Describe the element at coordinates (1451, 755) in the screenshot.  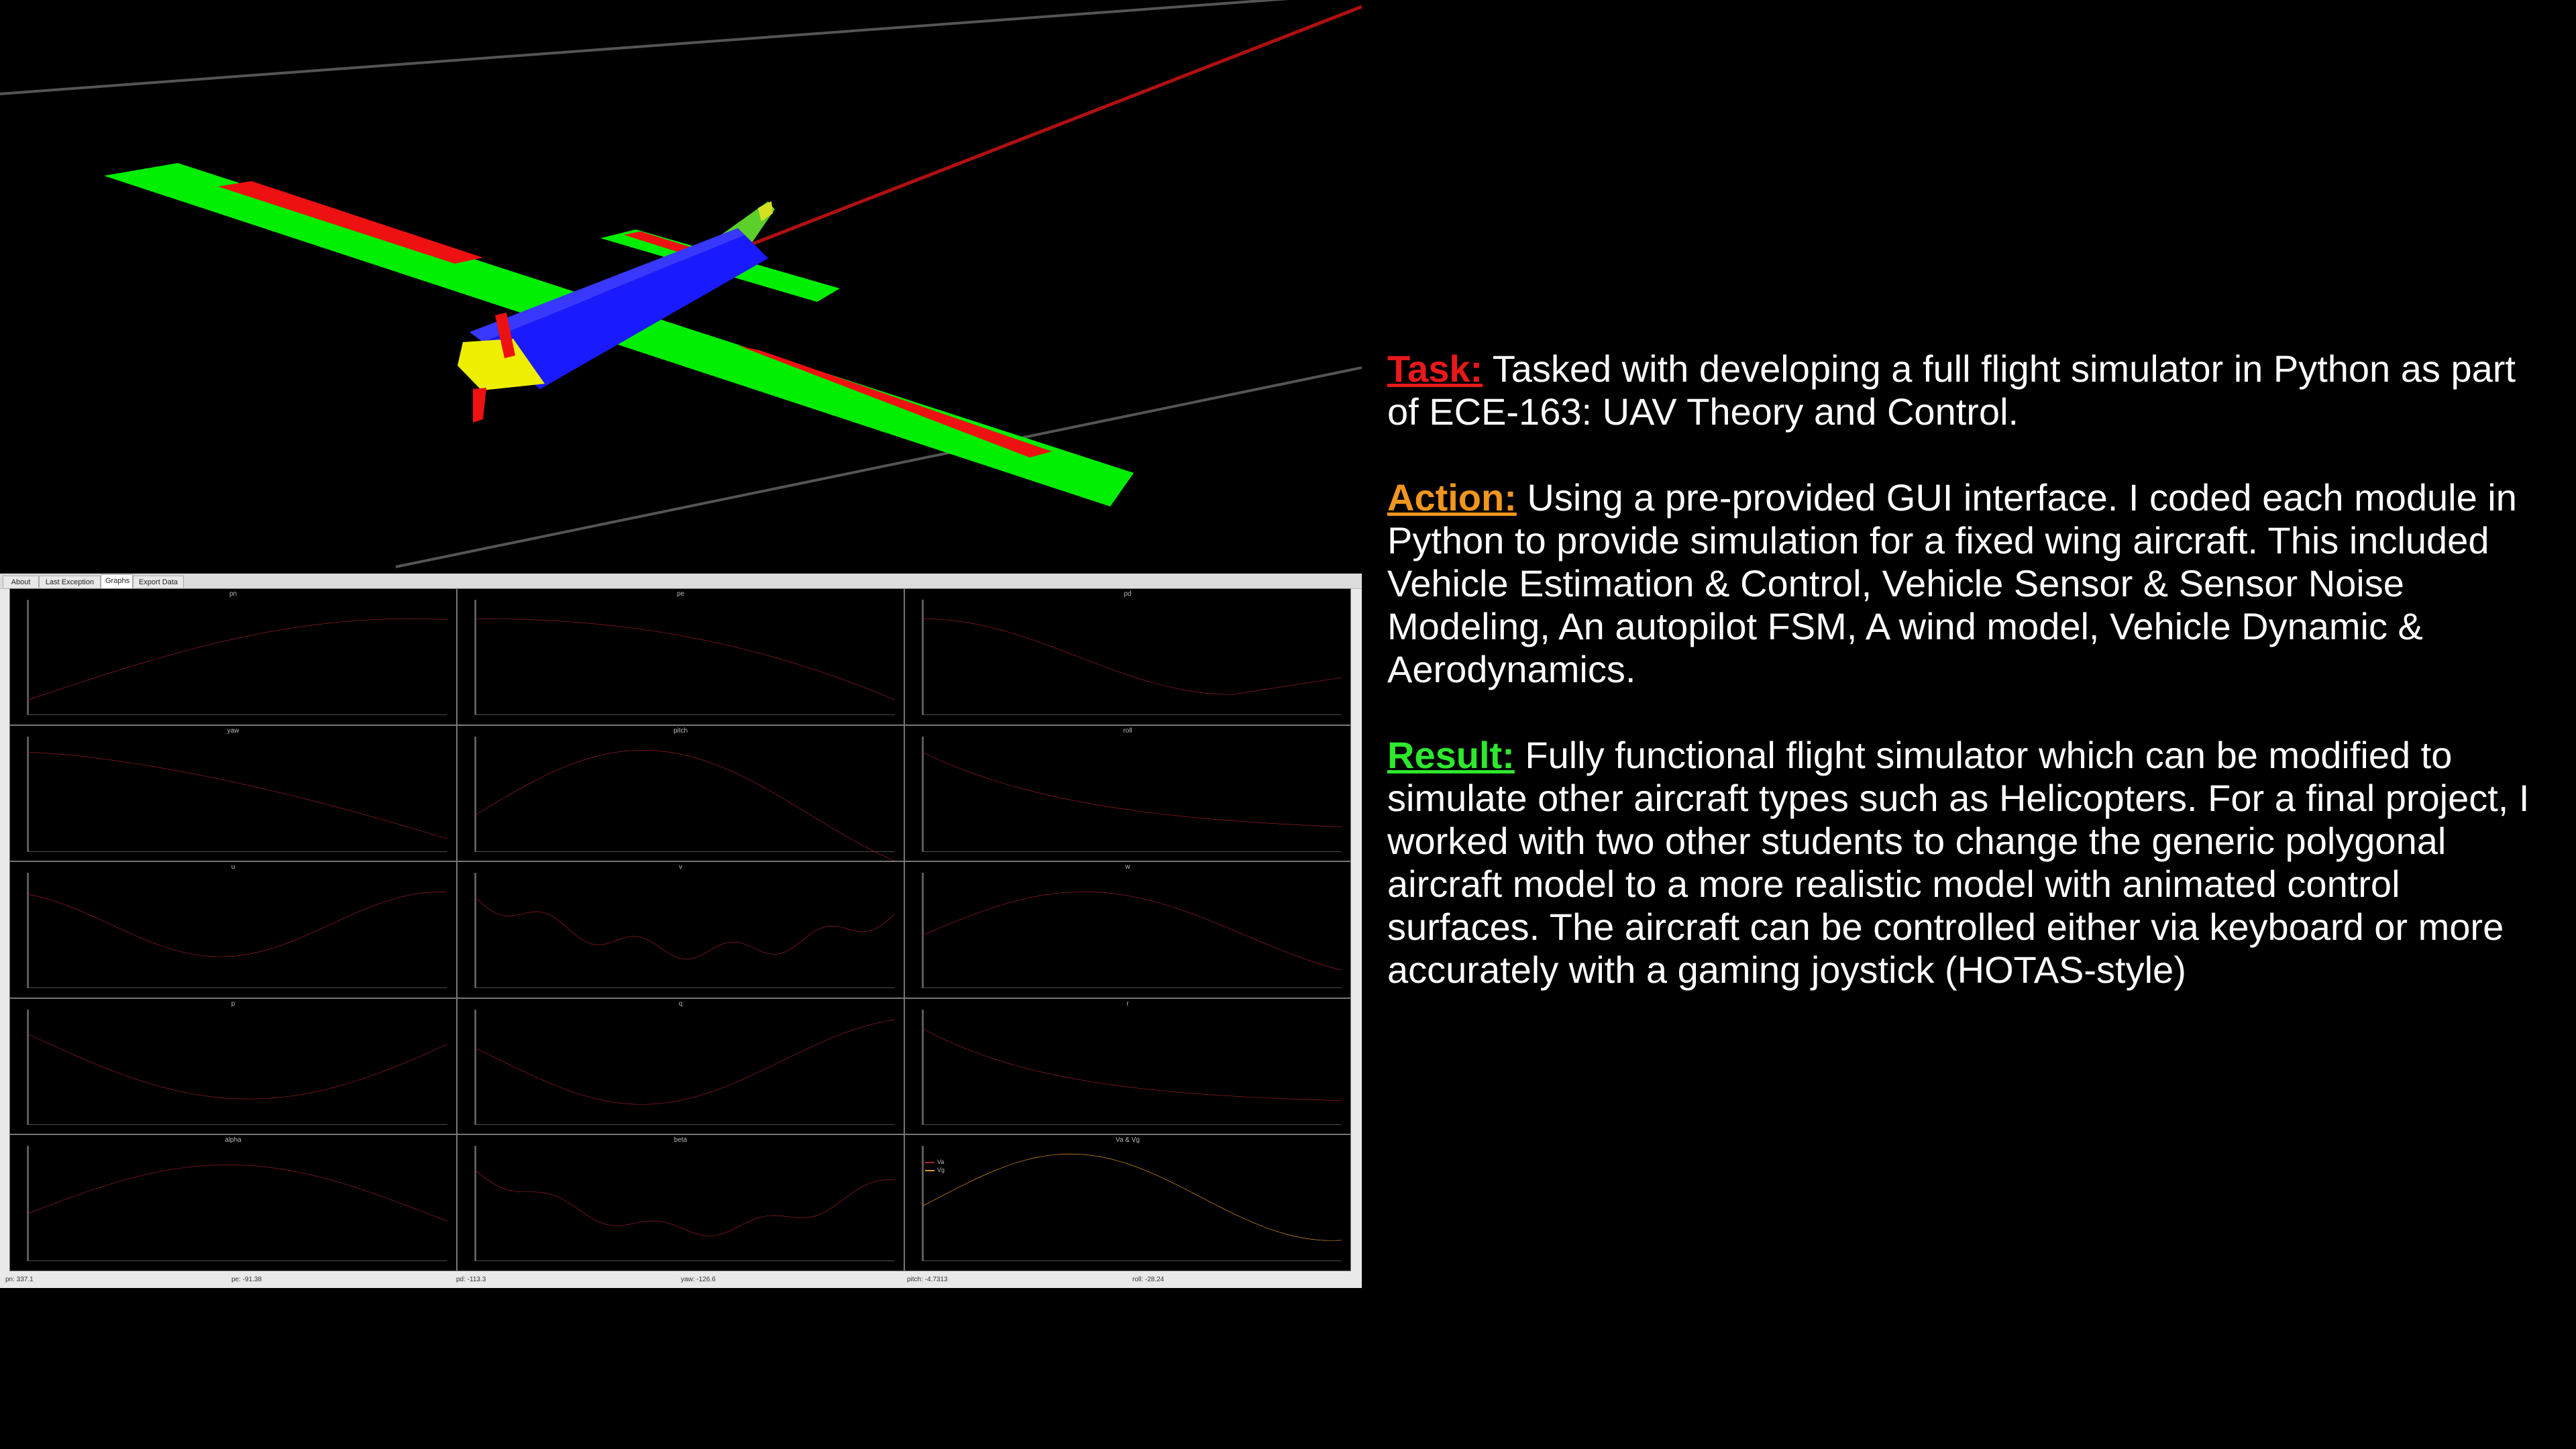
I see `result-label: Result:` at that location.